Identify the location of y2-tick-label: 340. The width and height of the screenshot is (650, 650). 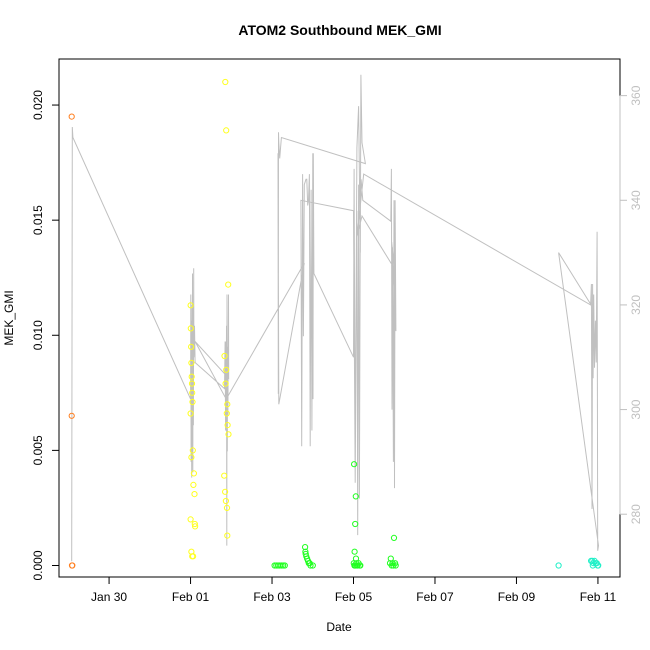
(636, 200).